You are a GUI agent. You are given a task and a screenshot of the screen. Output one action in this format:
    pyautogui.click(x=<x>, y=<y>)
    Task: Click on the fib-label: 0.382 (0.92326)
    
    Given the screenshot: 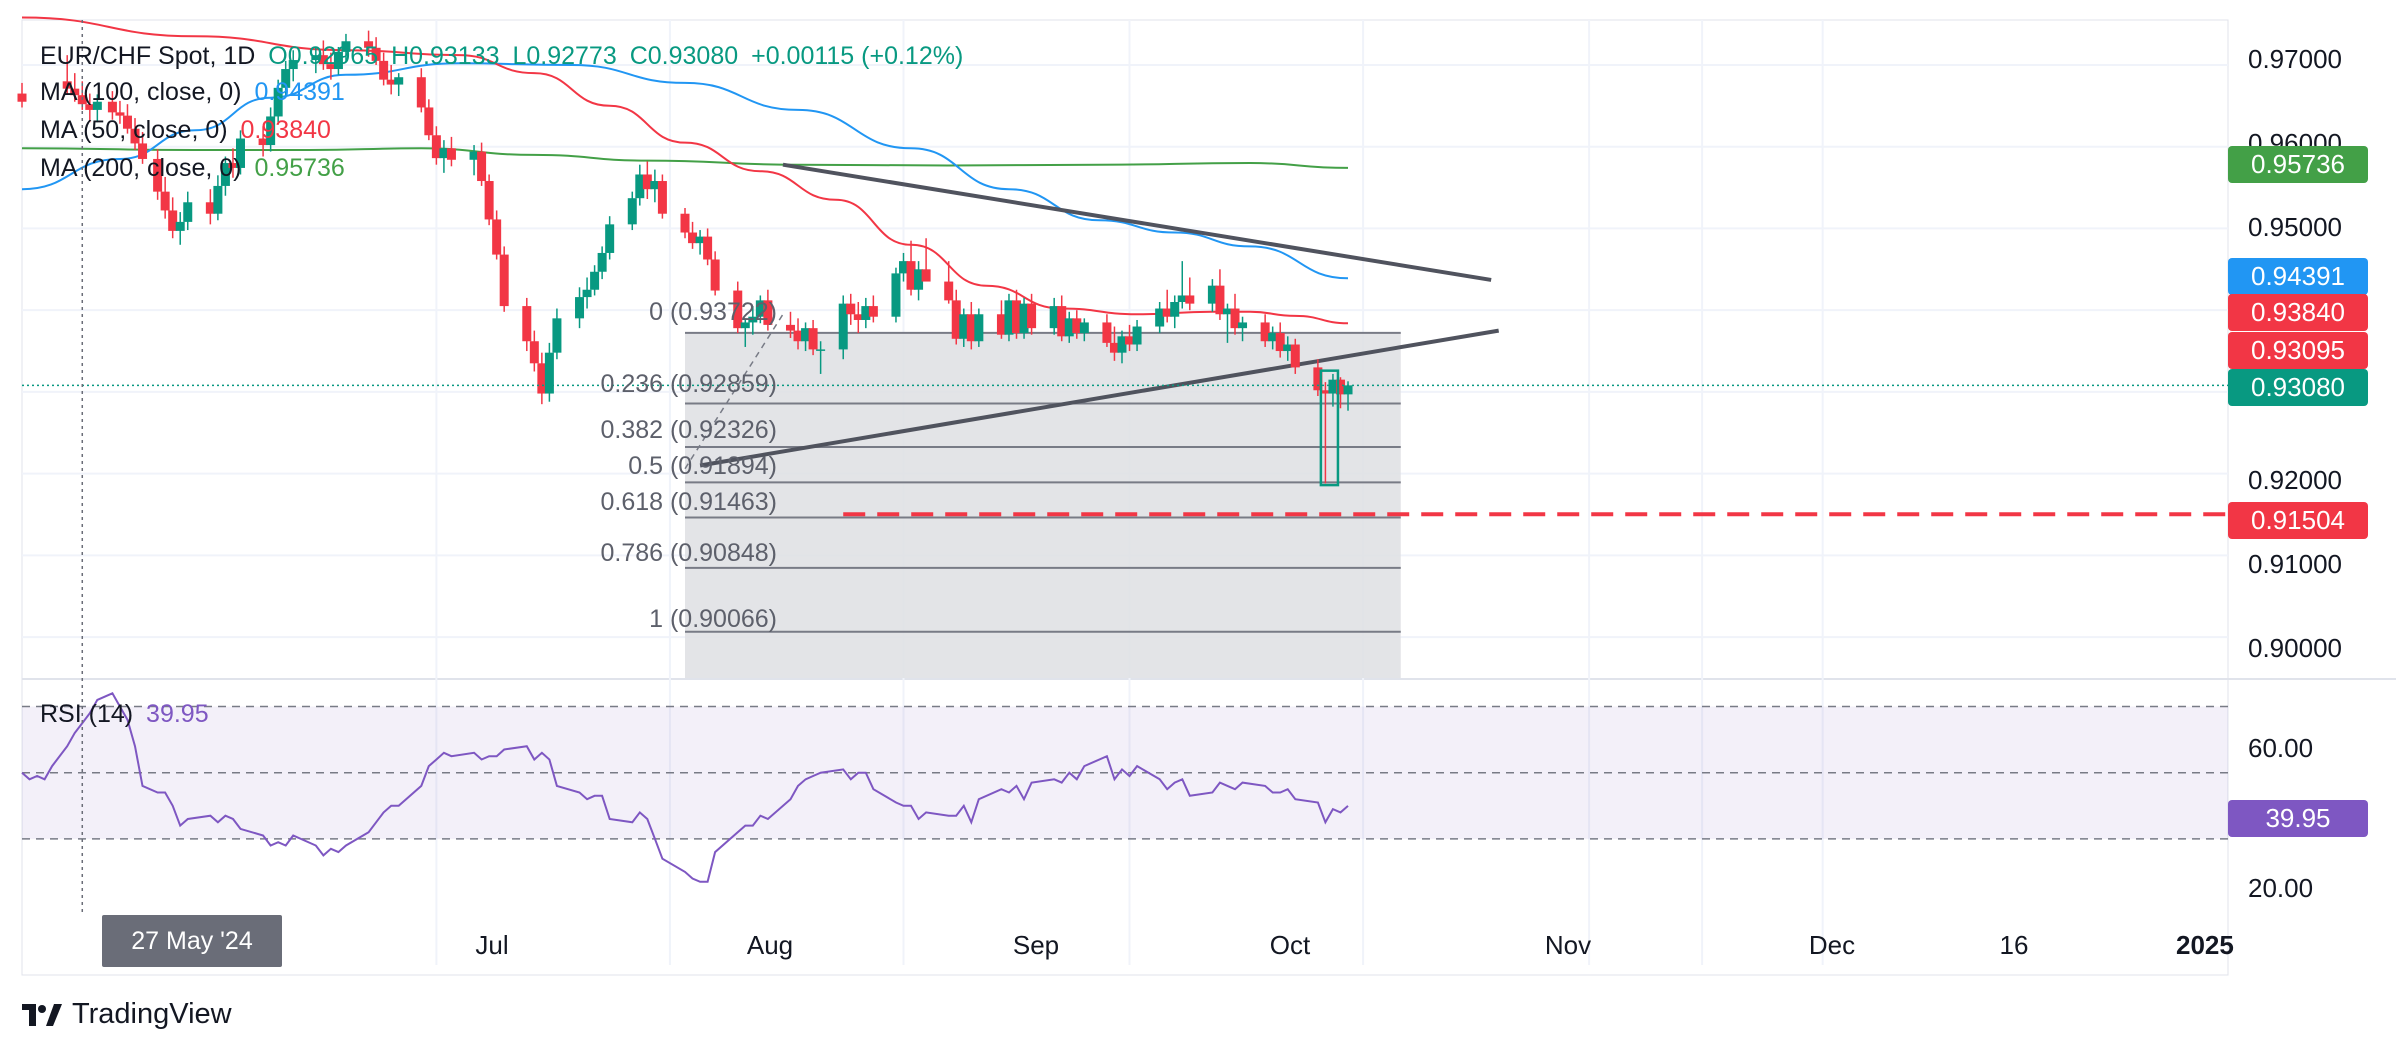 What is the action you would take?
    pyautogui.click(x=688, y=430)
    